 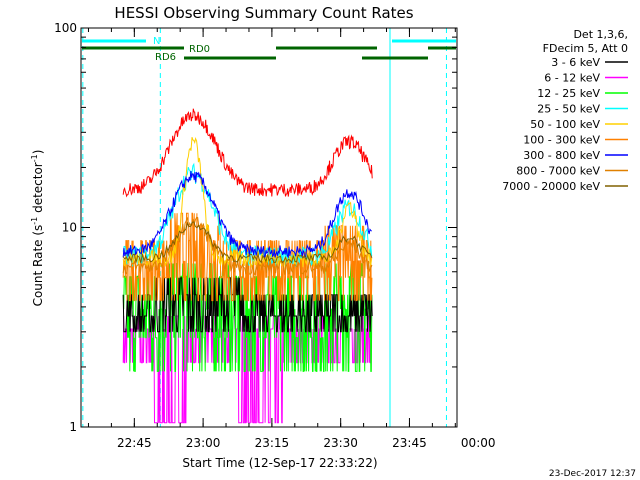 What do you see at coordinates (203, 443) in the screenshot?
I see `x-tick-label: 23:00` at bounding box center [203, 443].